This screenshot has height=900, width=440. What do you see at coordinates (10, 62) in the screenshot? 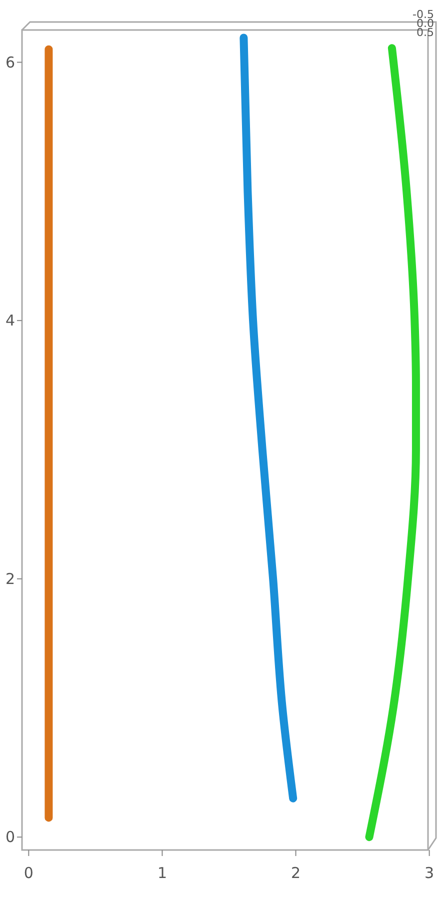
I see `y-tick-label: 6` at bounding box center [10, 62].